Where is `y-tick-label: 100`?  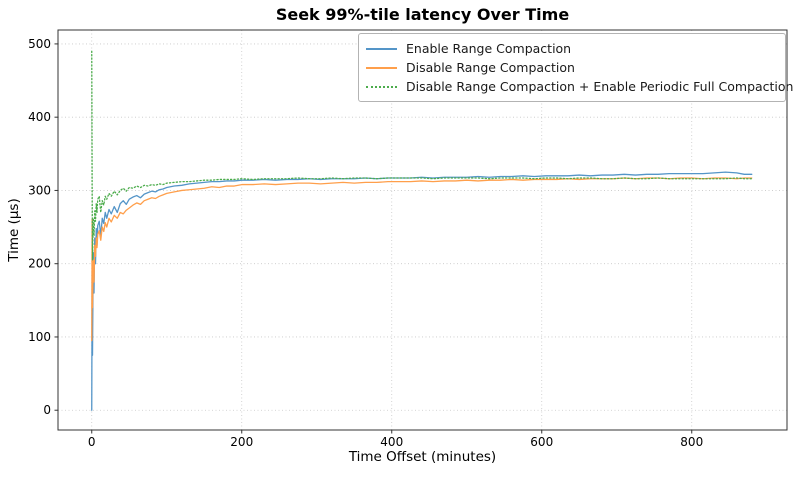 y-tick-label: 100 is located at coordinates (39, 337).